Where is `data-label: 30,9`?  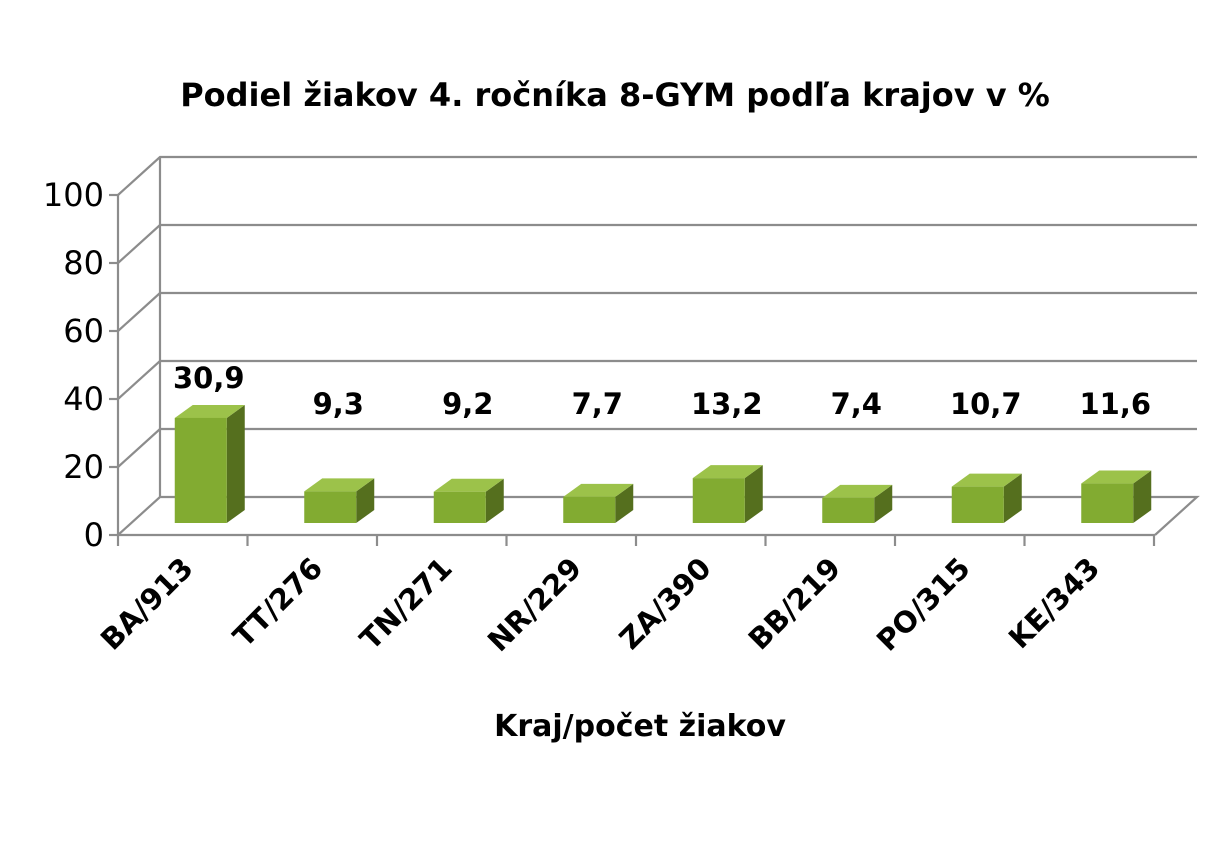 data-label: 30,9 is located at coordinates (209, 378).